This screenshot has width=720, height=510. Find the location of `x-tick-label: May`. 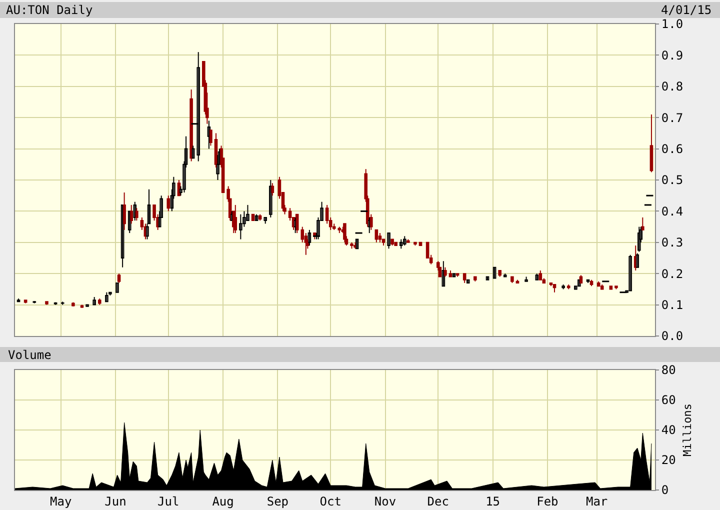

x-tick-label: May is located at coordinates (61, 501).